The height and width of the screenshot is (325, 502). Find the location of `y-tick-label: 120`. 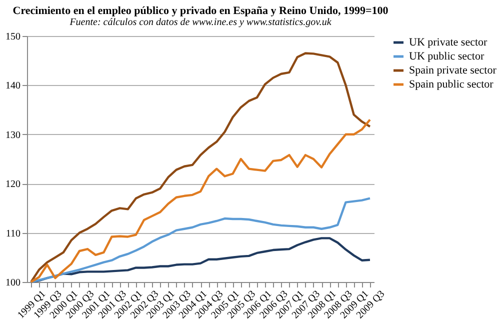

y-tick-label: 120 is located at coordinates (13, 184).